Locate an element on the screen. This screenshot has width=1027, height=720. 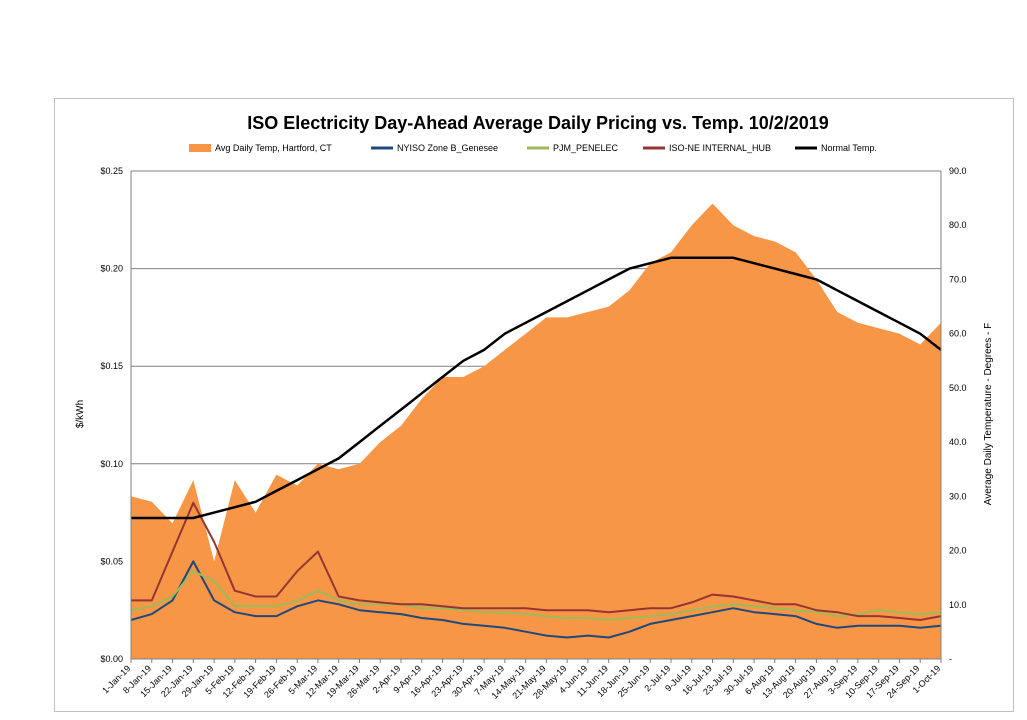
legend-label: PJM_PENELEC is located at coordinates (586, 148).